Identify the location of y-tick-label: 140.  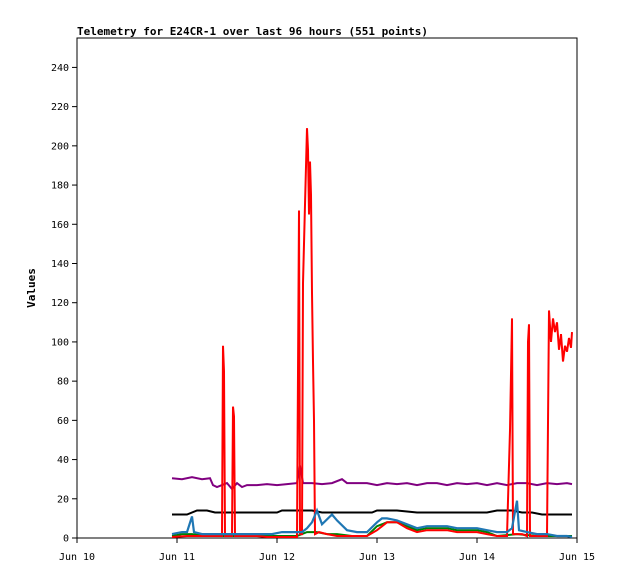
(60, 264).